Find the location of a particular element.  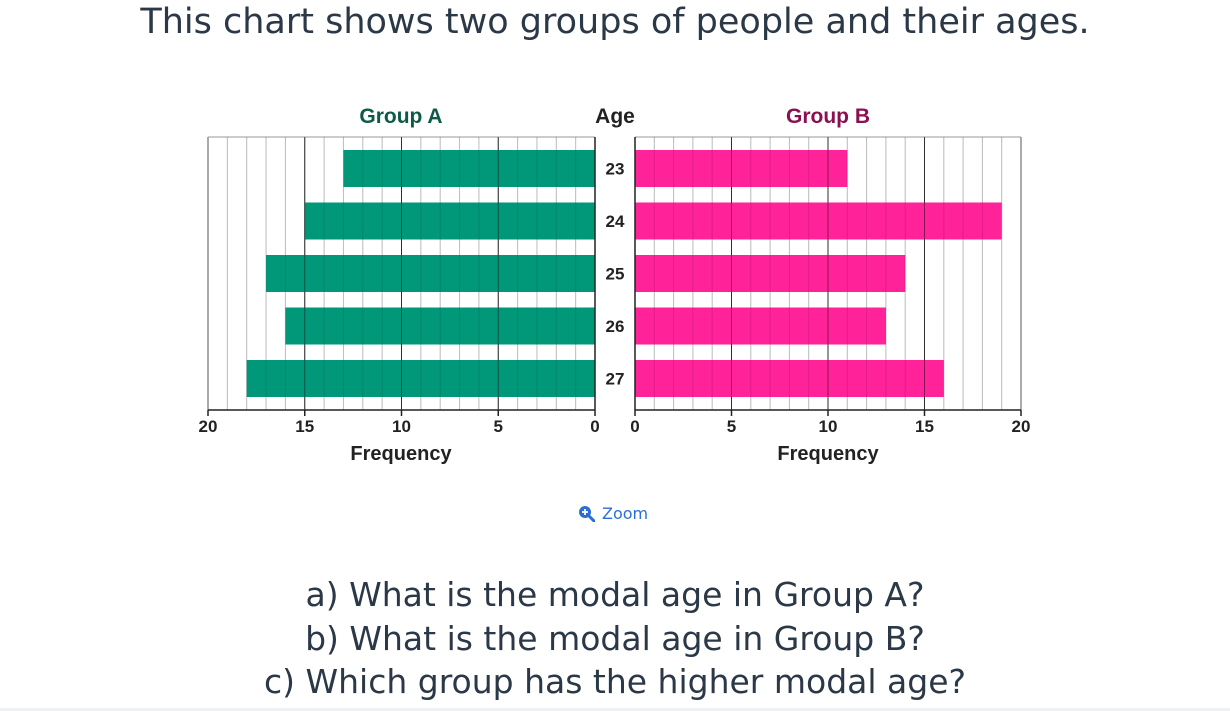

tick-label-left: 10 is located at coordinates (401, 426).